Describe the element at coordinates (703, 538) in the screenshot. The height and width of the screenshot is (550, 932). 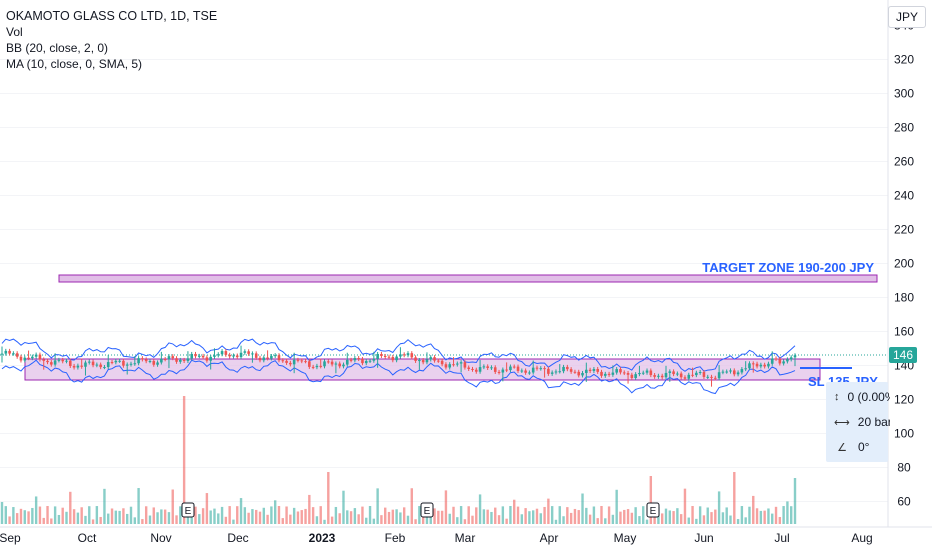
I see `time-tick-label: Jun` at that location.